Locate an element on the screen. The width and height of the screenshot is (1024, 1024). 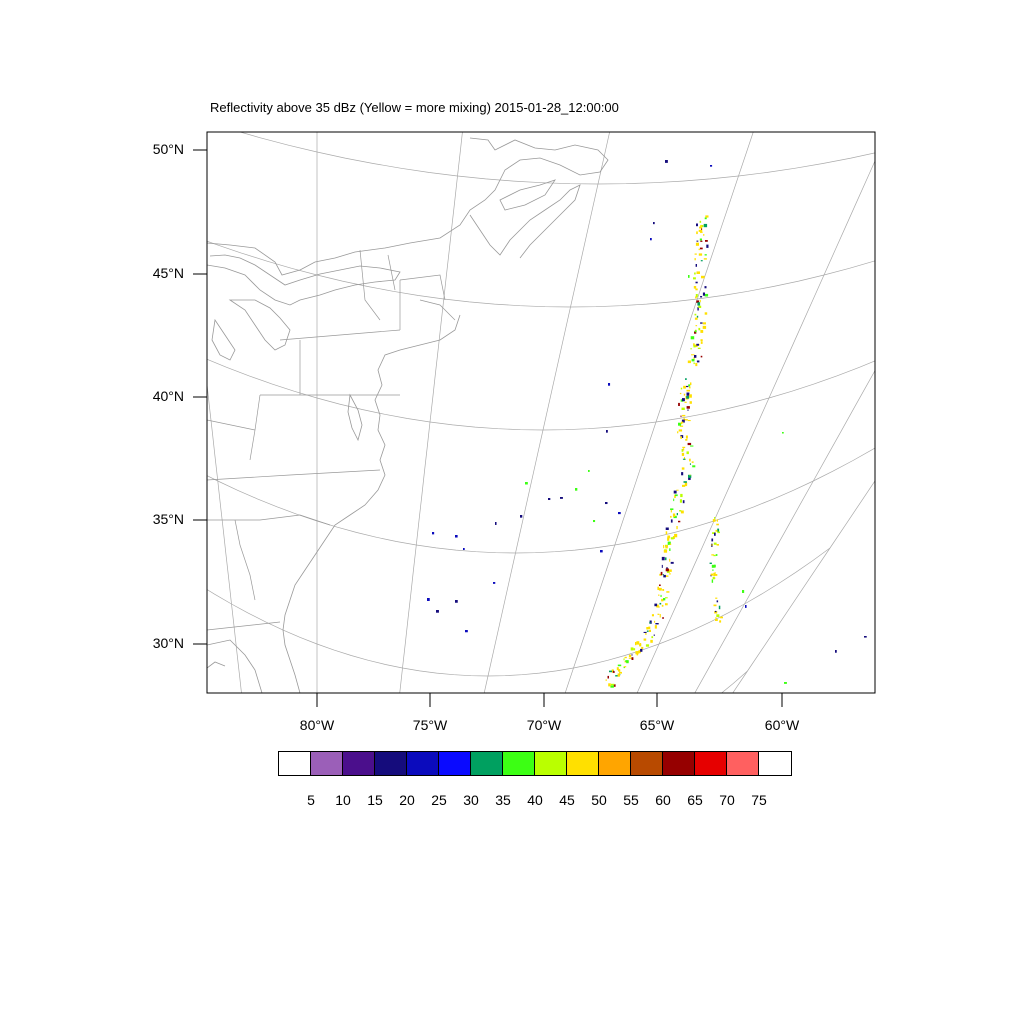
colorbar-label: 10 is located at coordinates (343, 800).